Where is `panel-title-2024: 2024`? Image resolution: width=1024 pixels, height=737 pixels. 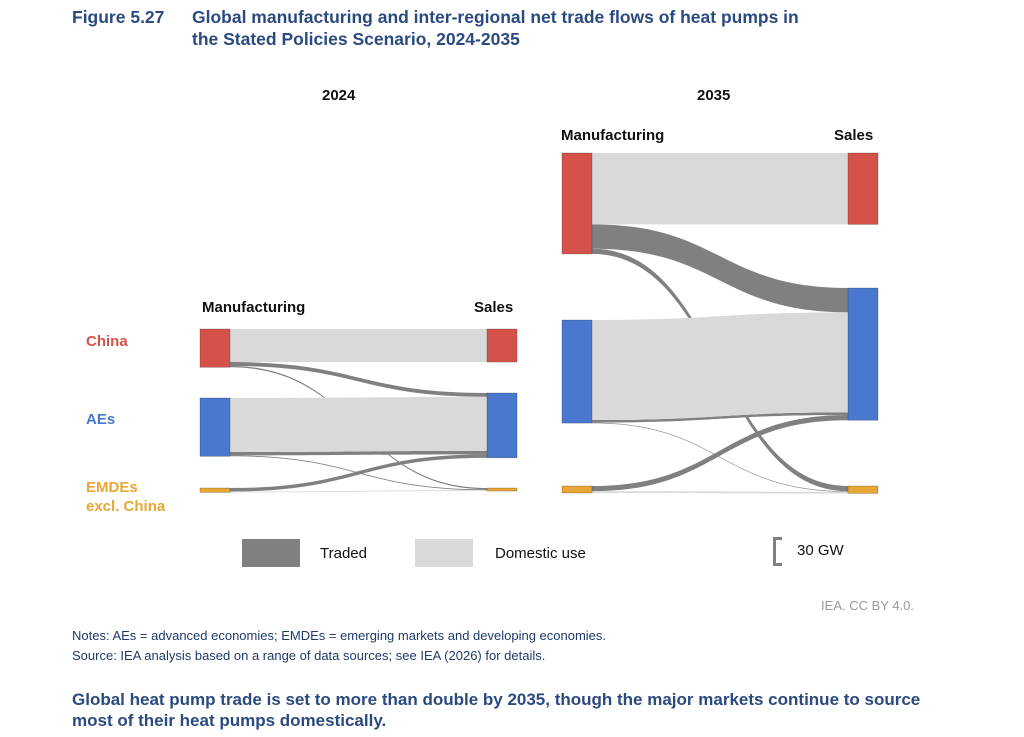
panel-title-2024: 2024 is located at coordinates (339, 95).